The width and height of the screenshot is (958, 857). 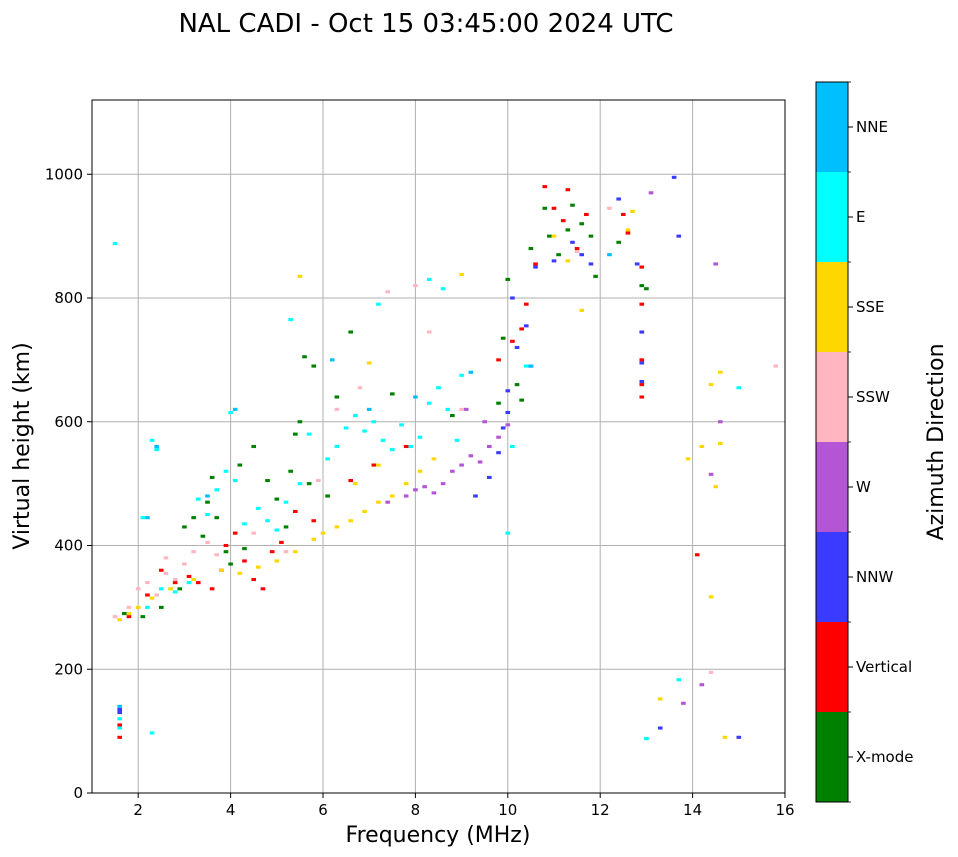 What do you see at coordinates (22, 445) in the screenshot?
I see `y-axis-label: Virtual height (km)` at bounding box center [22, 445].